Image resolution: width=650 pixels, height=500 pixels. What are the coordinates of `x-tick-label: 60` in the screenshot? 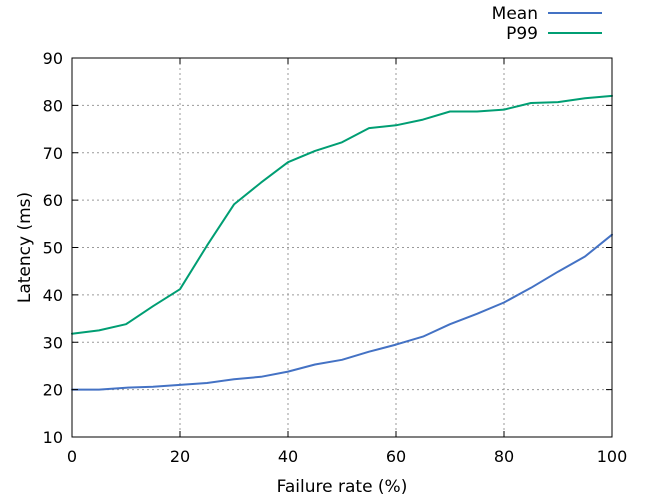 It's located at (396, 456).